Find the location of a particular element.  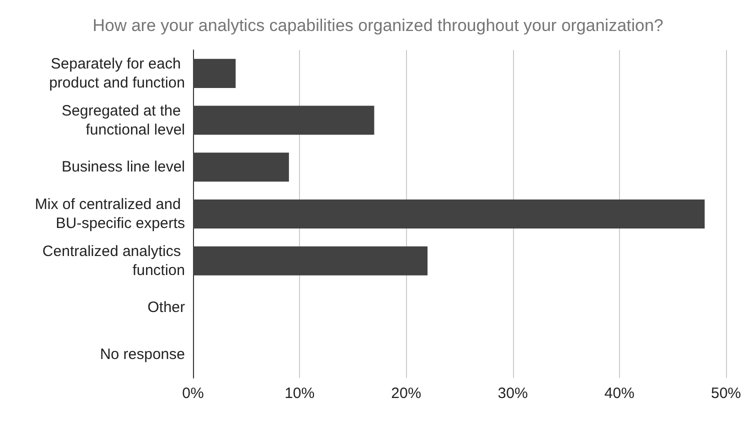

y-tick-label: Separately for each product and function is located at coordinates (117, 73).